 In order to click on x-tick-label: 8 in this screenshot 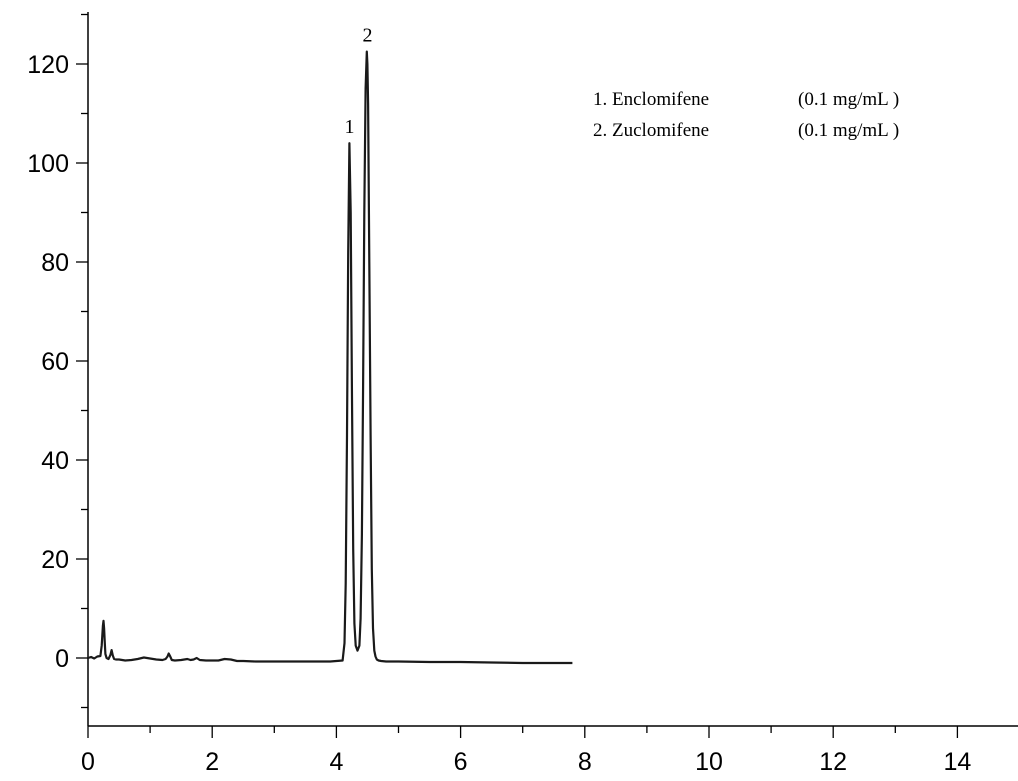, I will do `click(585, 762)`.